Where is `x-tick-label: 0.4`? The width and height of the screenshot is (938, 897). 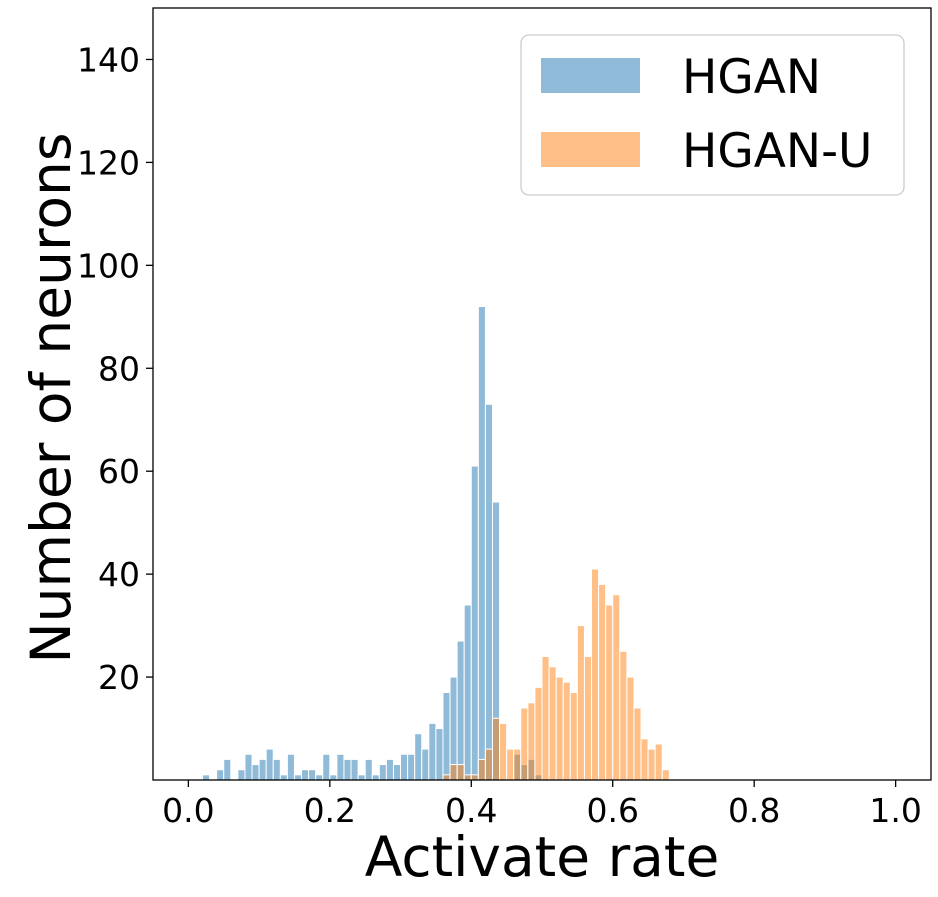 x-tick-label: 0.4 is located at coordinates (471, 810).